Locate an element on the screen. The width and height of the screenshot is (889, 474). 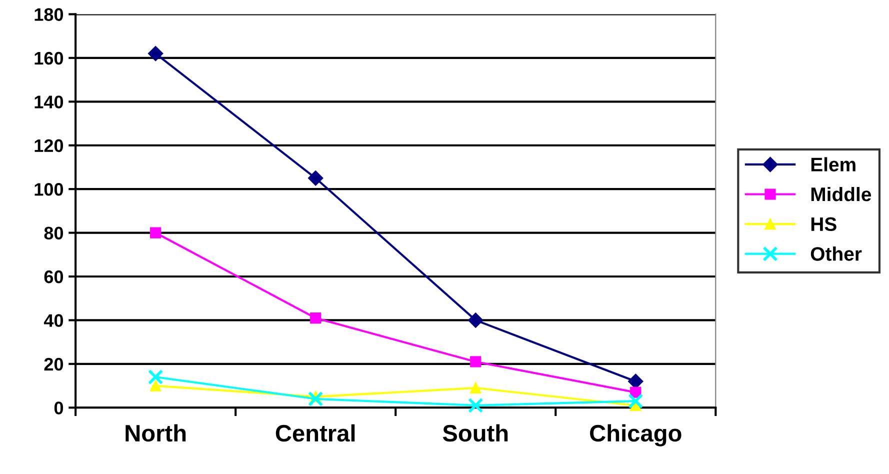
y-tick-label: 120 is located at coordinates (49, 145).